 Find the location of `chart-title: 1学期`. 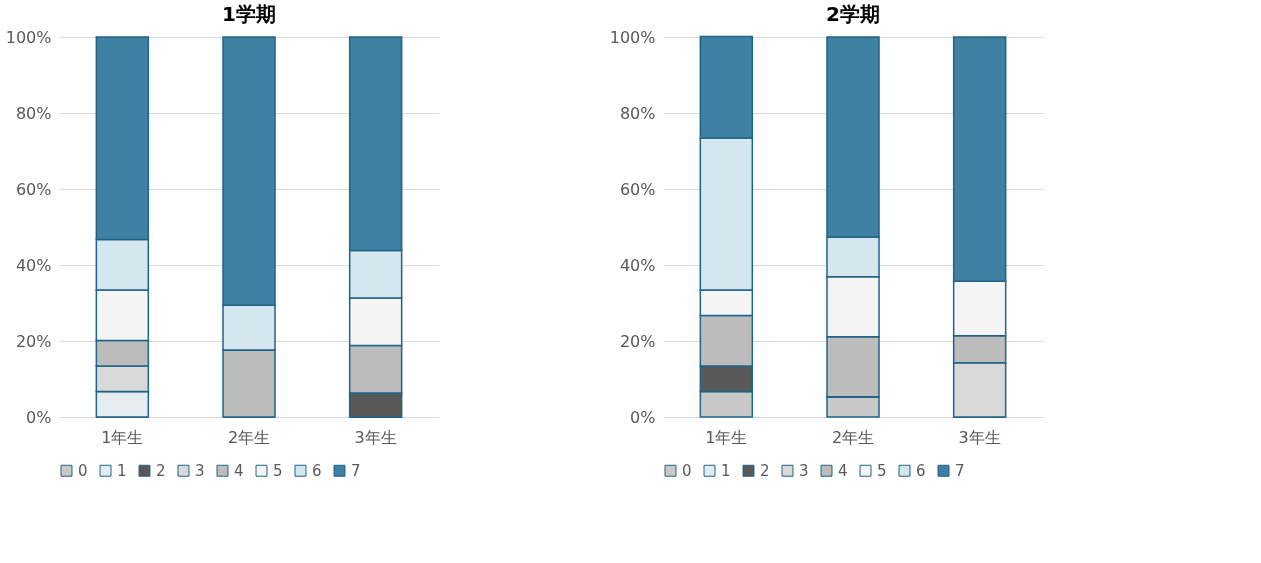

chart-title: 1学期 is located at coordinates (249, 14).